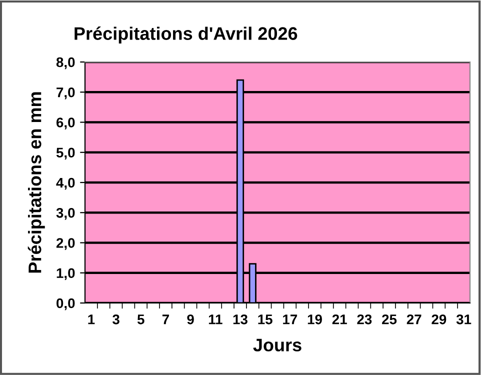 This screenshot has width=481, height=375. I want to click on x-tick-label: 31, so click(464, 319).